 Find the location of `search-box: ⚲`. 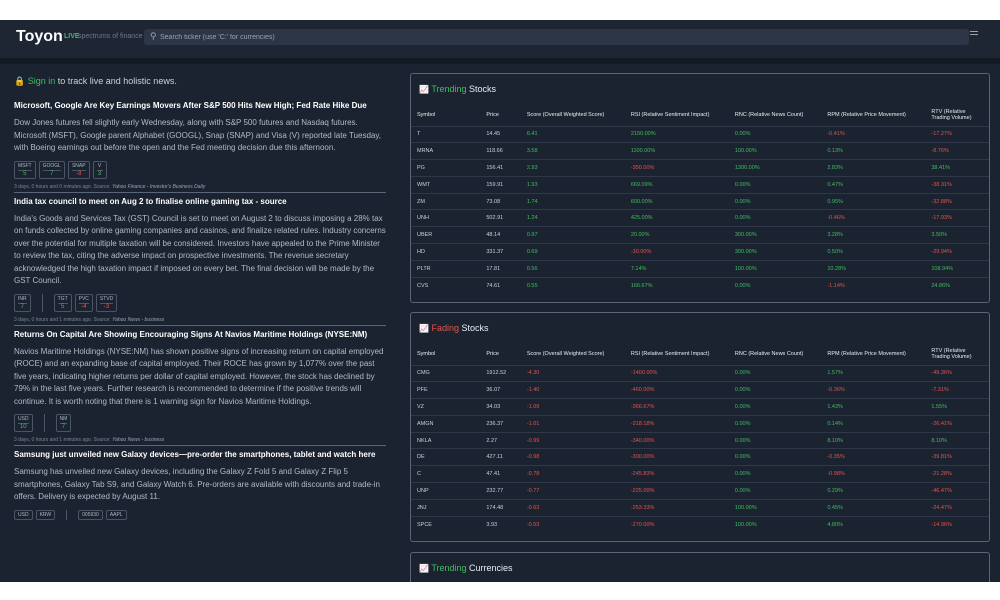

search-box: ⚲ is located at coordinates (556, 37).